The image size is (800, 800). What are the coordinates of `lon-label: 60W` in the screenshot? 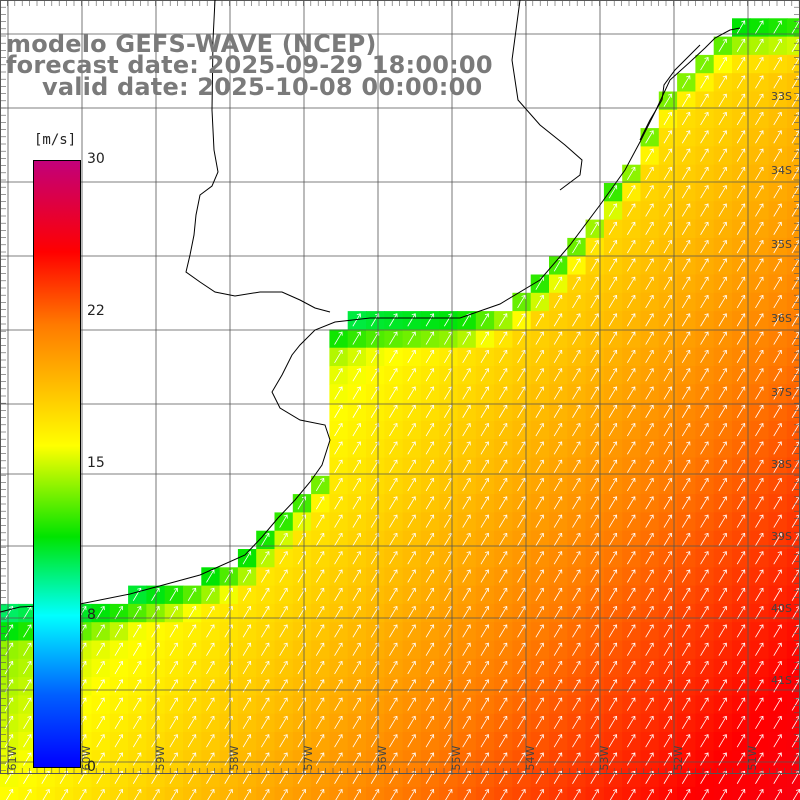 It's located at (86, 757).